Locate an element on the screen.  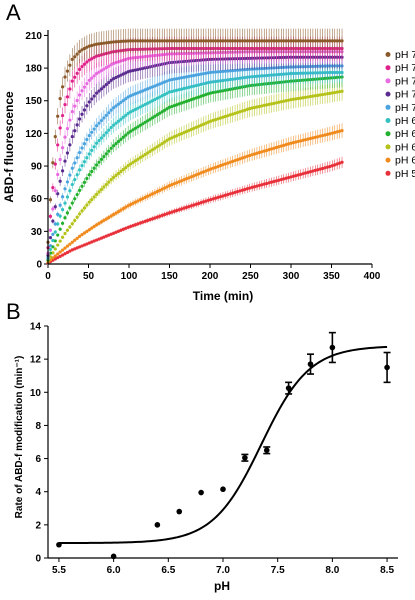
panel-b-x-tick-label: 6.0 is located at coordinates (114, 570).